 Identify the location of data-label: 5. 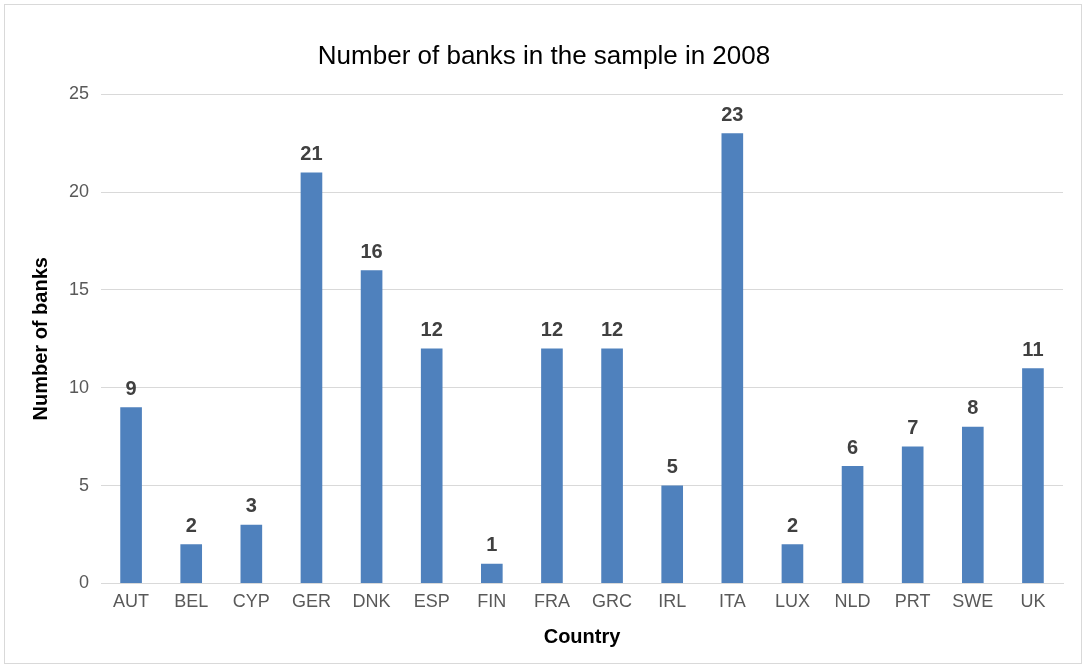
(672, 466).